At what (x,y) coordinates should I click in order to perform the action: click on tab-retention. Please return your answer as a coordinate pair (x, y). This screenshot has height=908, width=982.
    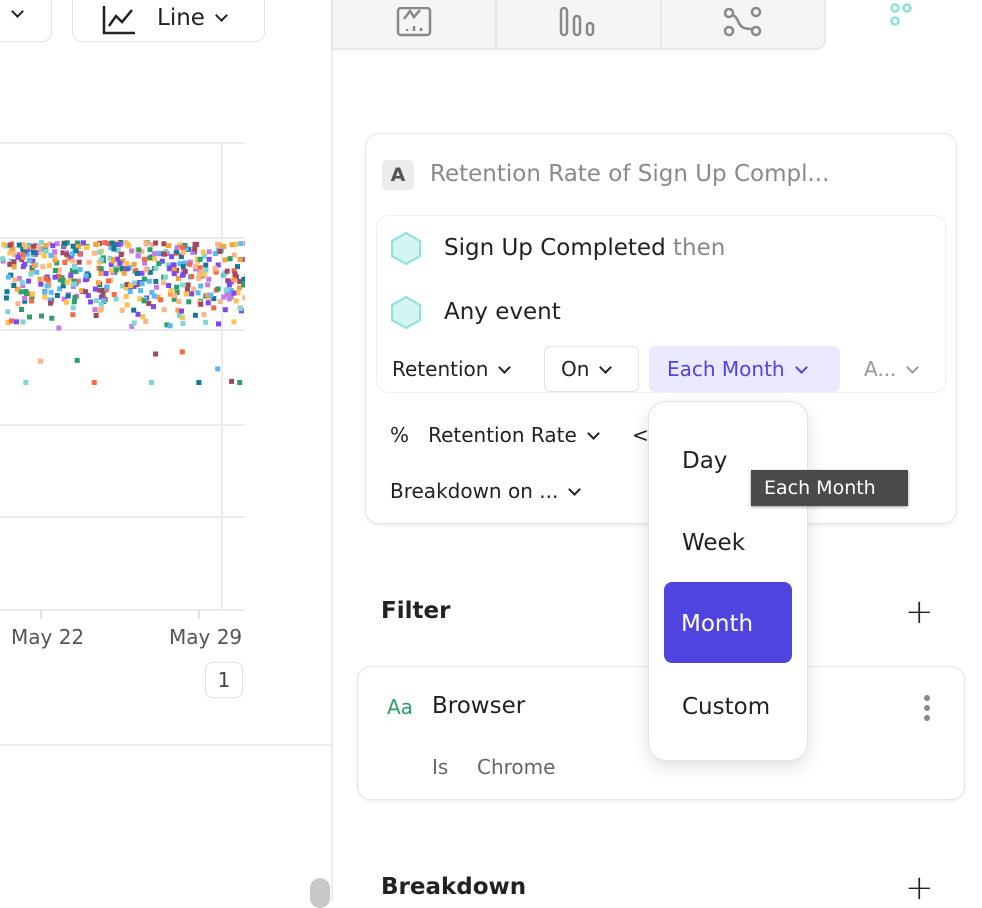
    Looking at the image, I should click on (903, 17).